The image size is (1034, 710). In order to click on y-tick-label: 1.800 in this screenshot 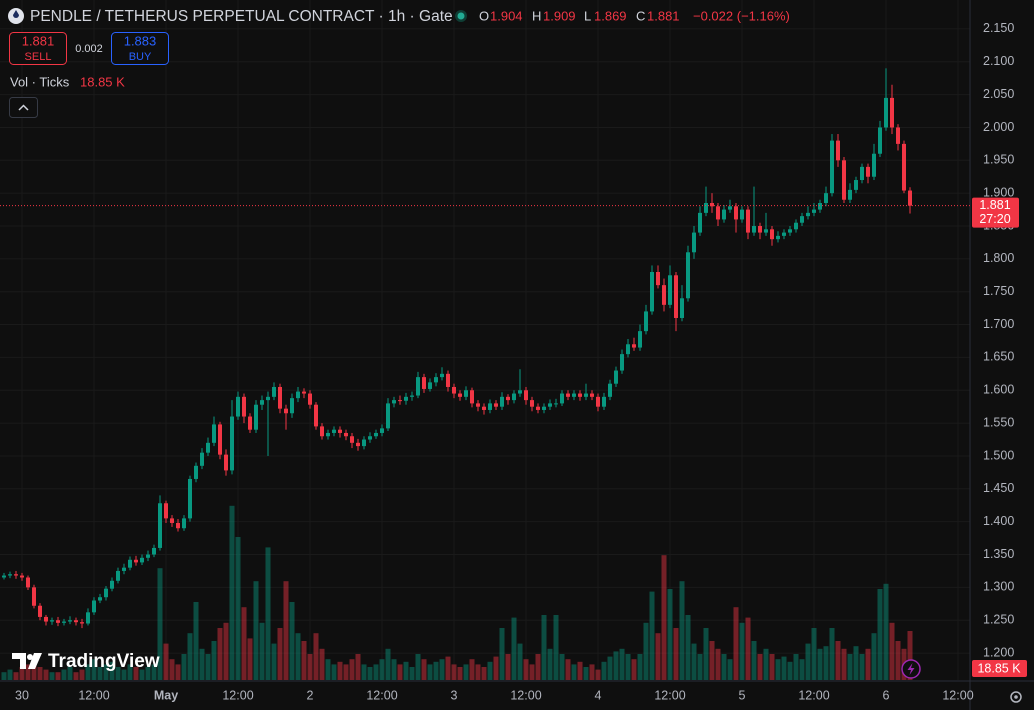, I will do `click(998, 258)`.